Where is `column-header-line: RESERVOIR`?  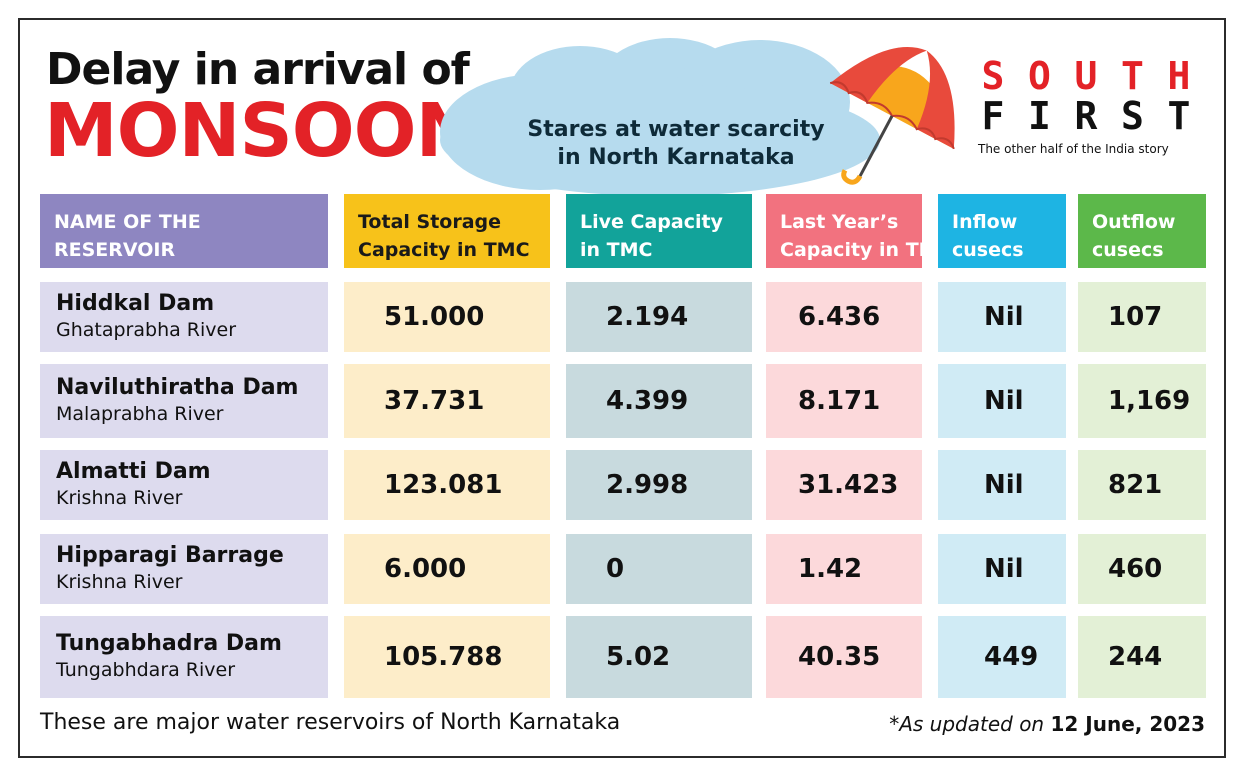
column-header-line: RESERVOIR is located at coordinates (115, 250).